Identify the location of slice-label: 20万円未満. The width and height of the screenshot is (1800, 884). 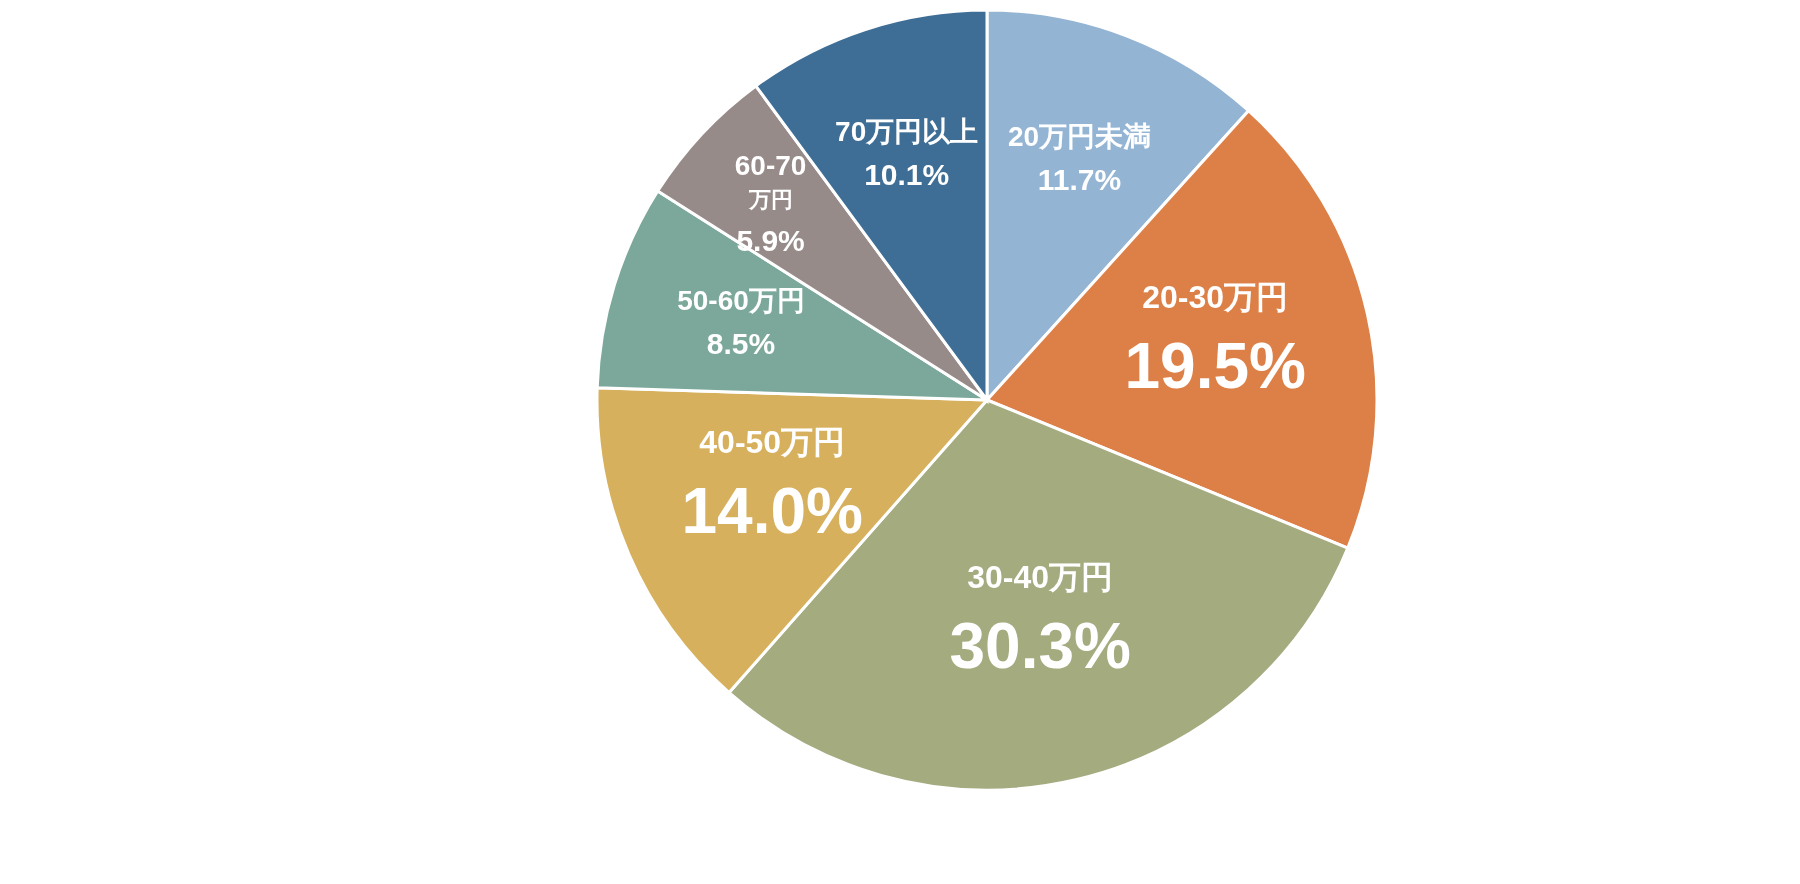
(1079, 136).